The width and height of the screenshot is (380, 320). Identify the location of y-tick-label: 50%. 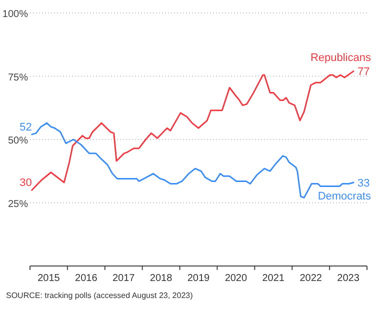
(18, 141).